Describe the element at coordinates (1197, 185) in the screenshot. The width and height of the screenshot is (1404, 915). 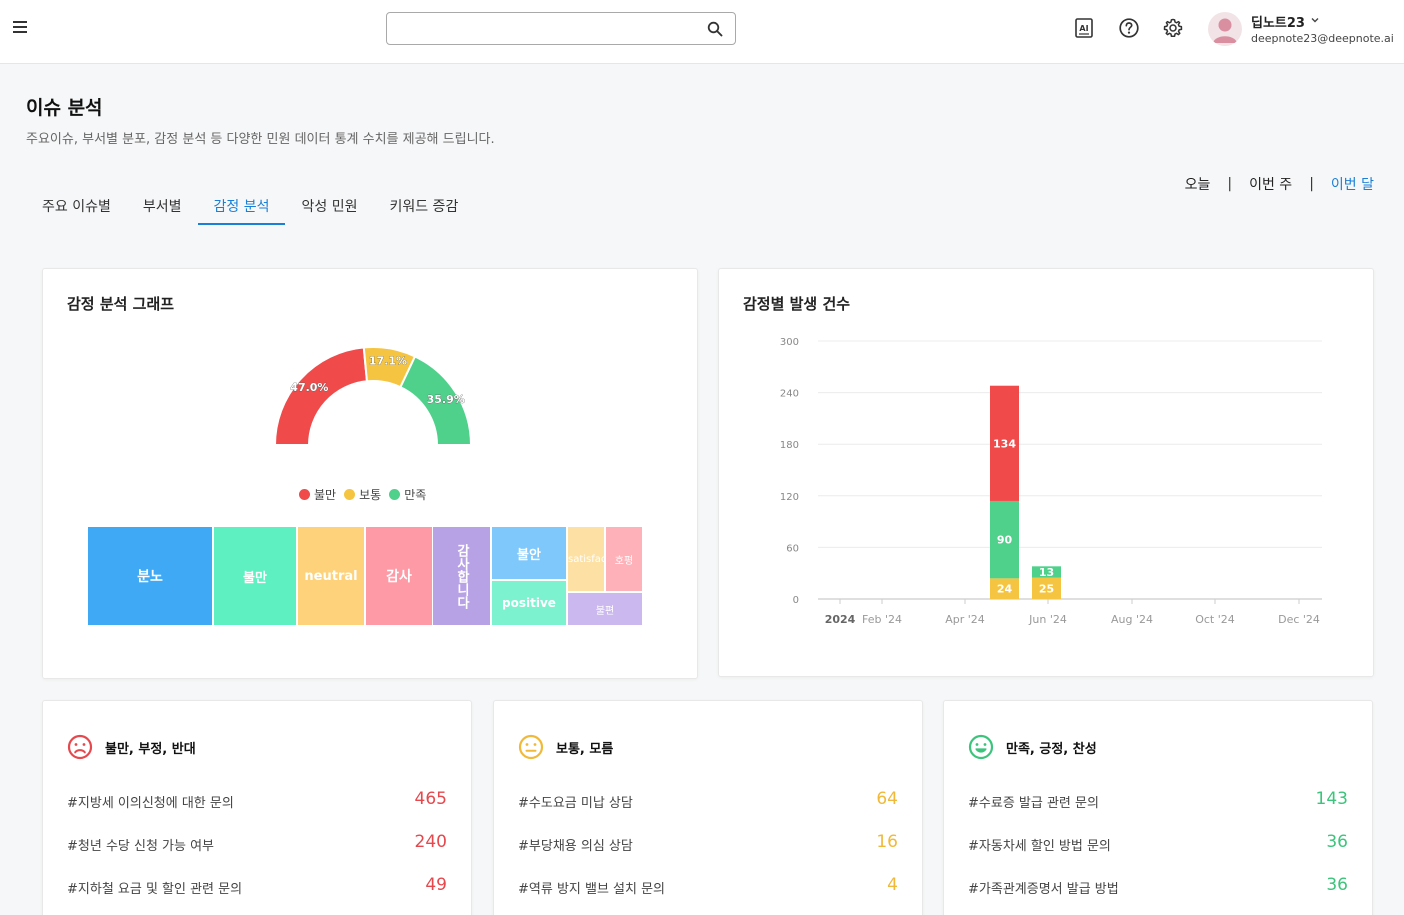
I see `period-today: 오늘` at that location.